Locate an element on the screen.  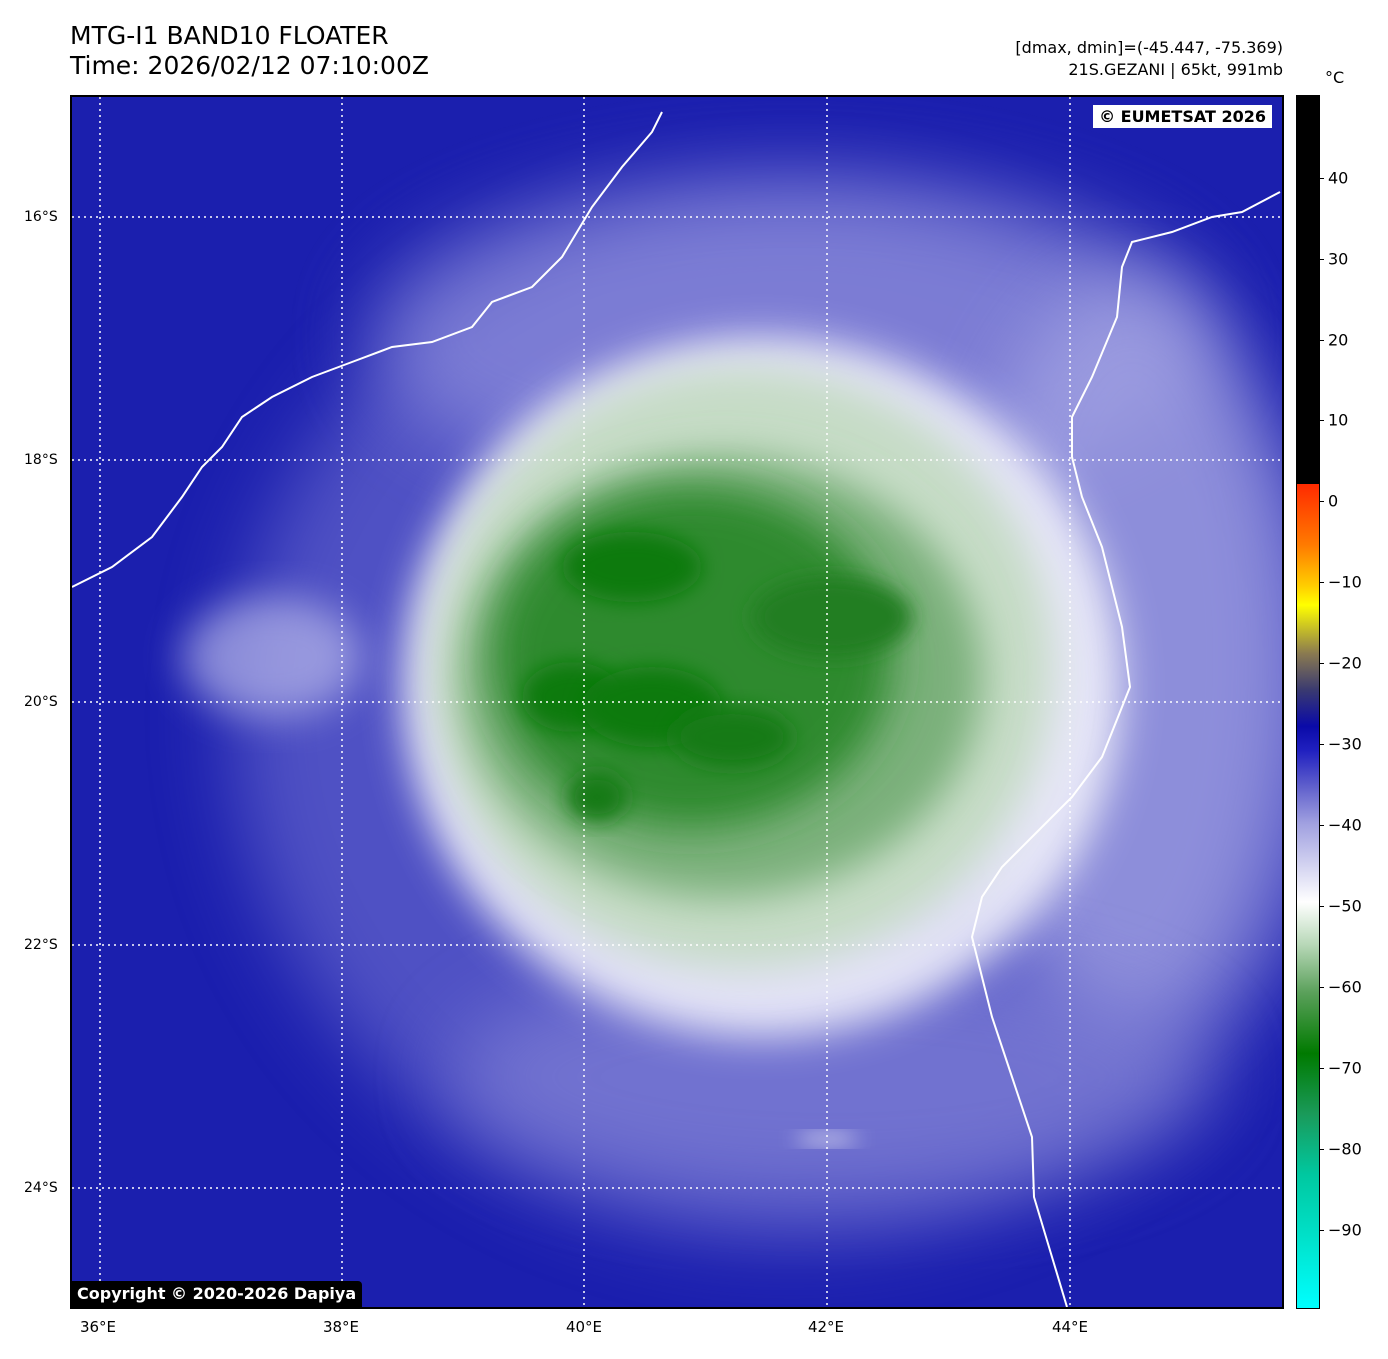
y-tick-label: 18°S is located at coordinates (41, 460).